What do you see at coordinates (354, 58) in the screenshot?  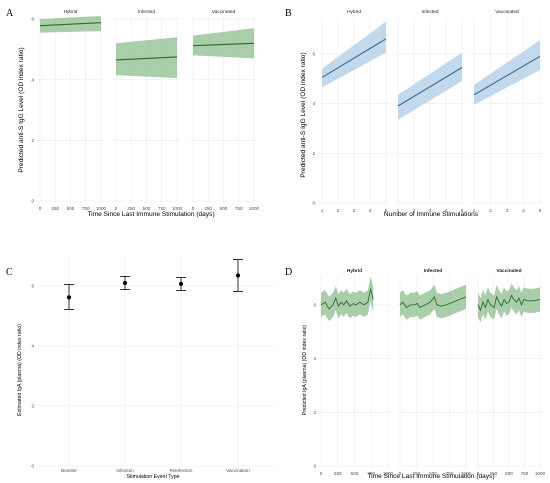 I see `panel-b-series-line-hybrid` at bounding box center [354, 58].